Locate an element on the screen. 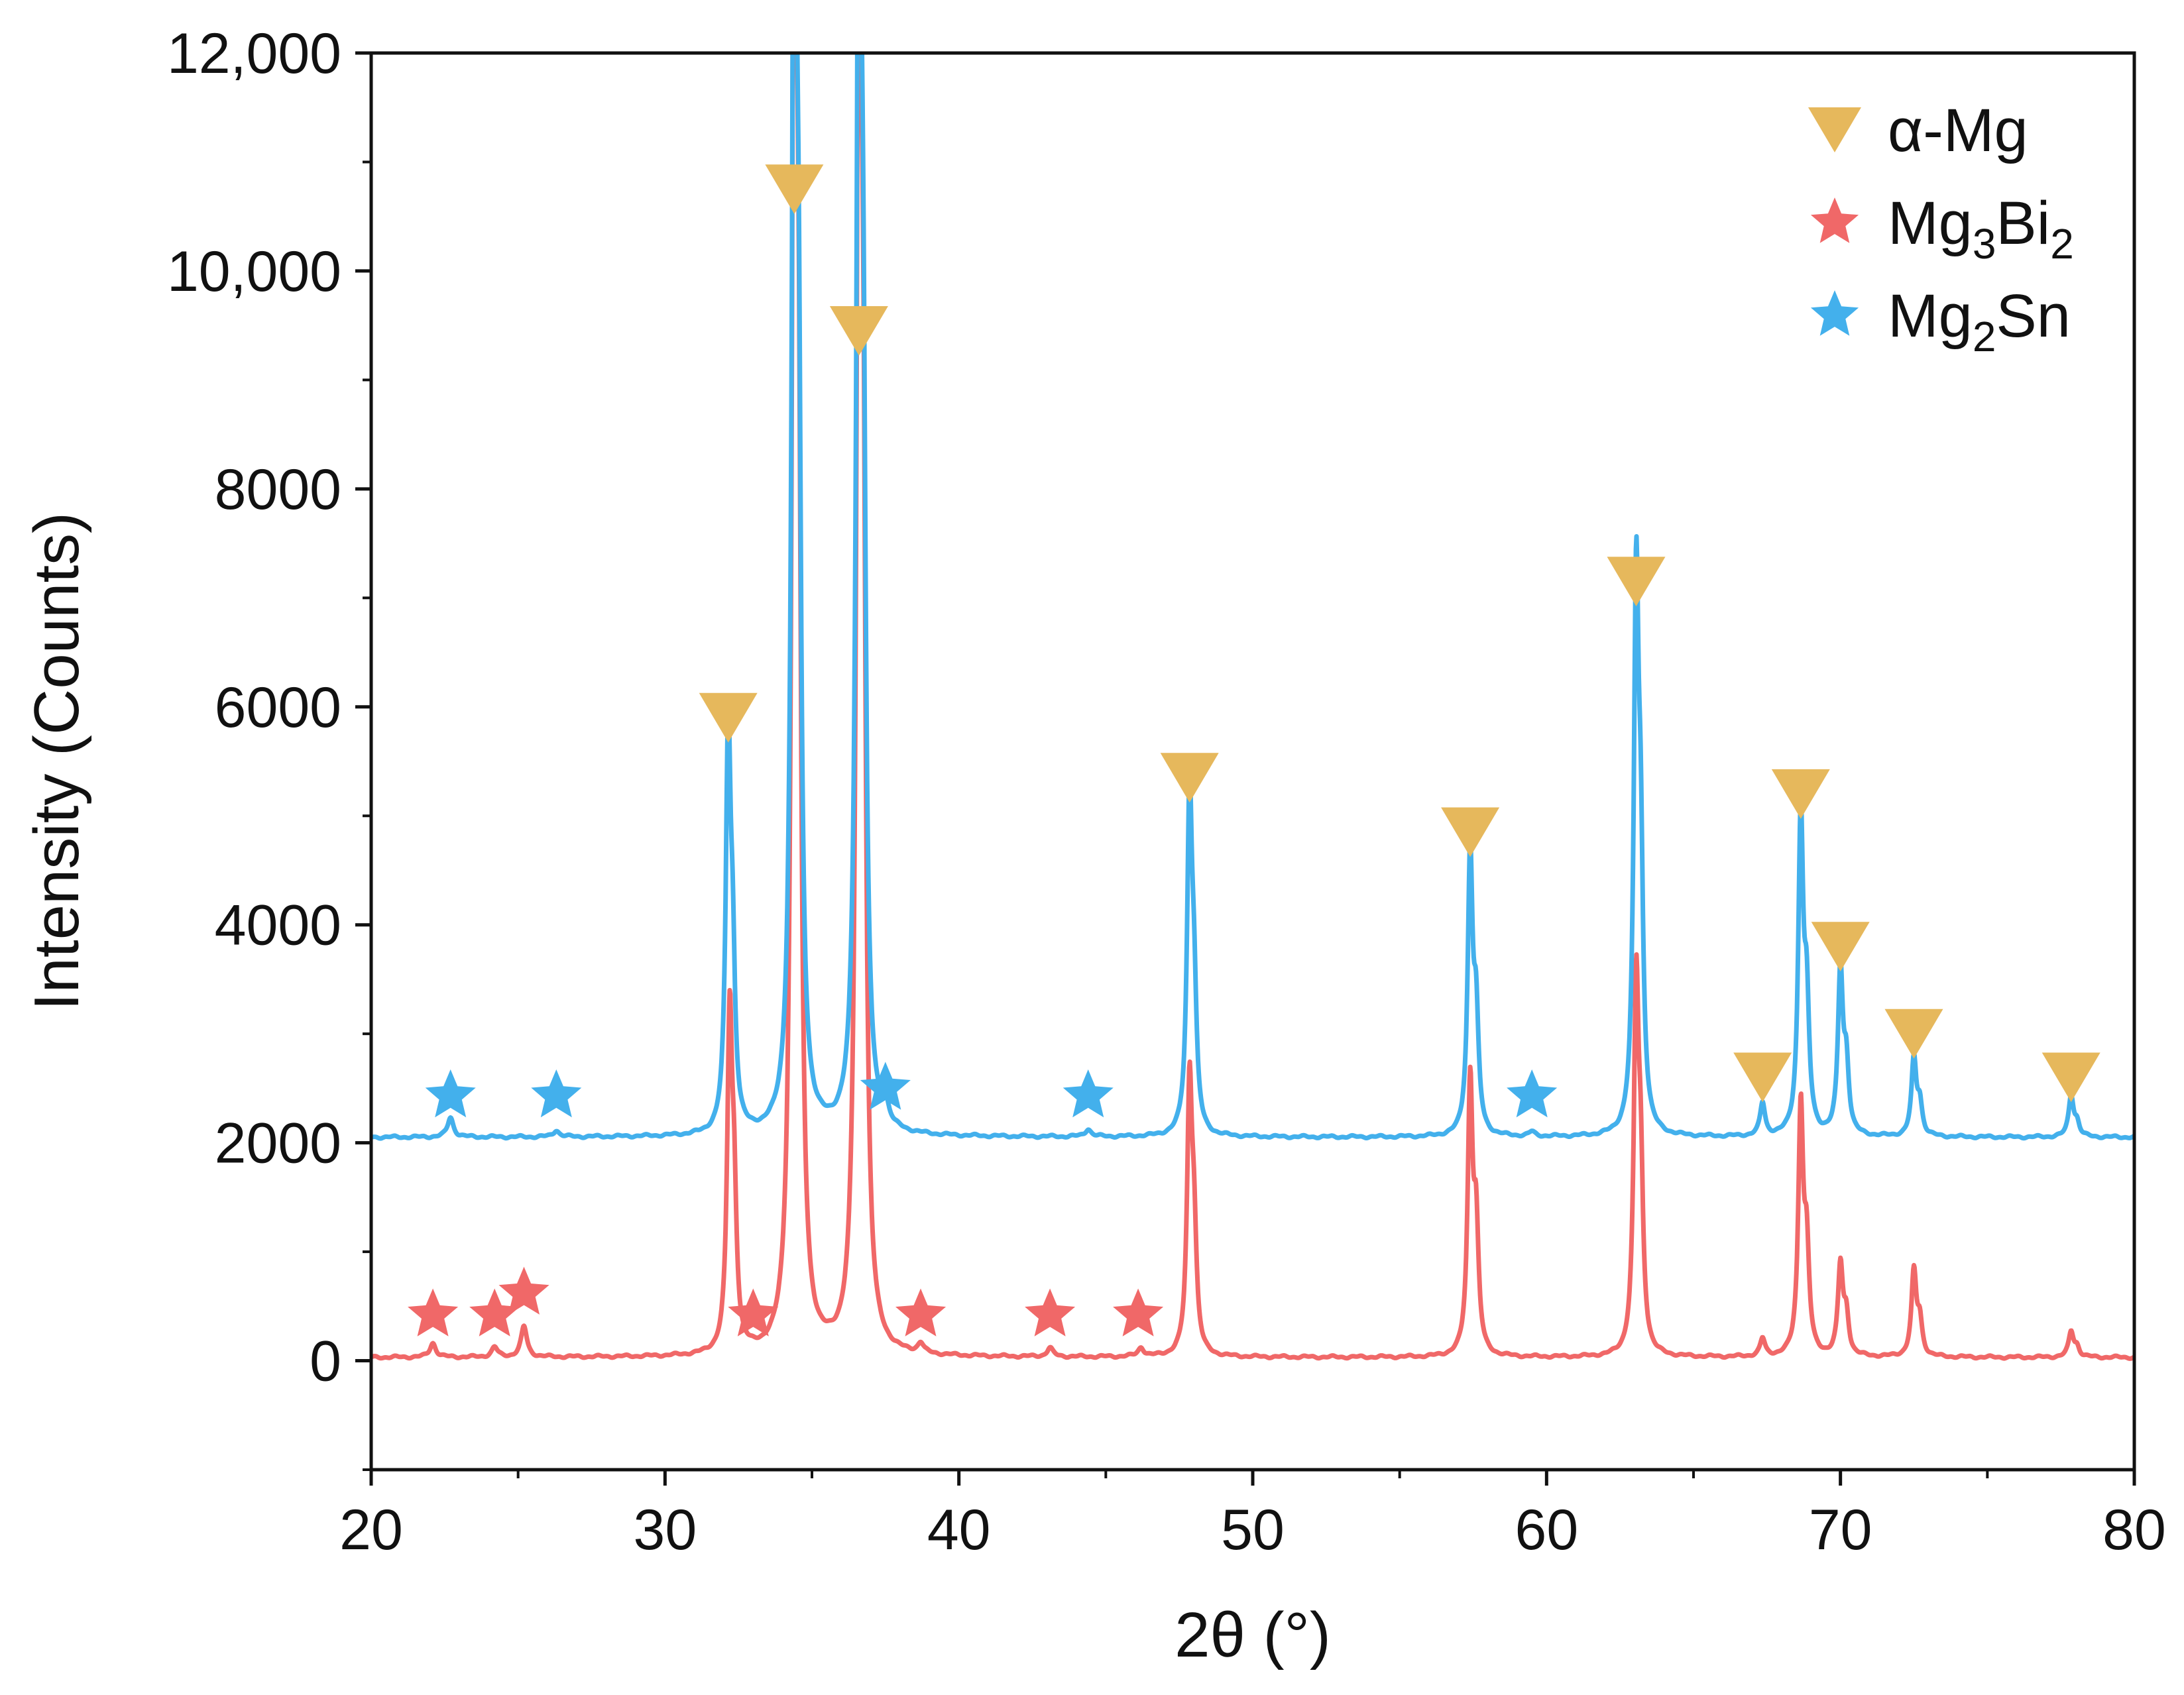  y-tick-label: 2000 is located at coordinates (278, 1144).